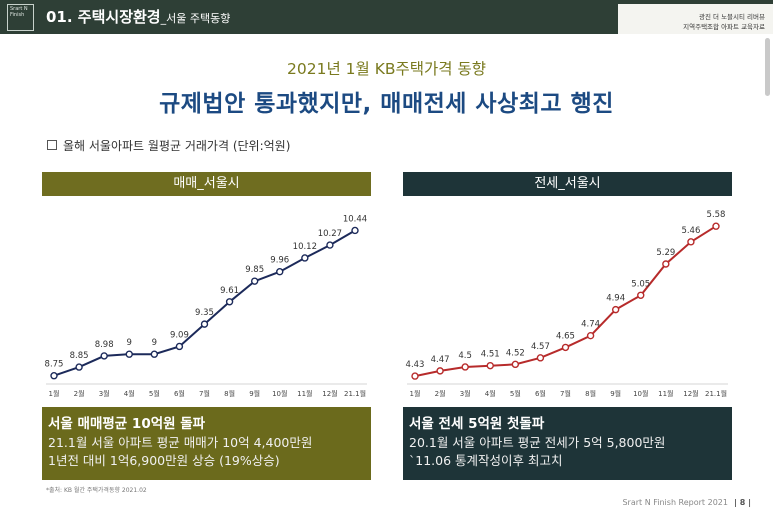 The height and width of the screenshot is (511, 773). I want to click on data-label: 9.61, so click(229, 291).